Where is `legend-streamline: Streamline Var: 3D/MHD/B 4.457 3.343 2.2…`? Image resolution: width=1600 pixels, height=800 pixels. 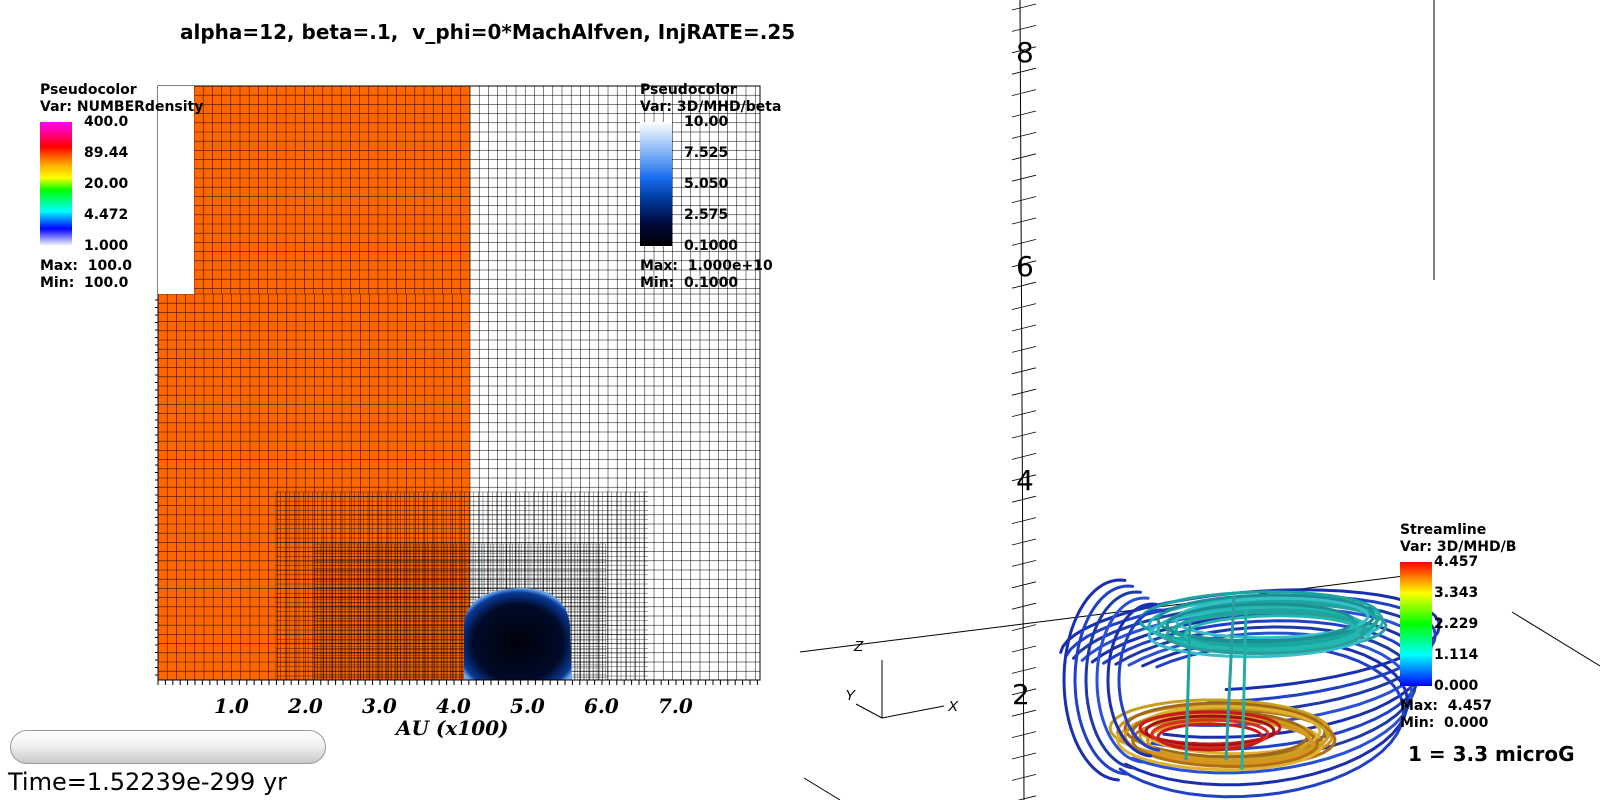
legend-streamline: Streamline Var: 3D/MHD/B 4.457 3.343 2.2… is located at coordinates (1490, 627).